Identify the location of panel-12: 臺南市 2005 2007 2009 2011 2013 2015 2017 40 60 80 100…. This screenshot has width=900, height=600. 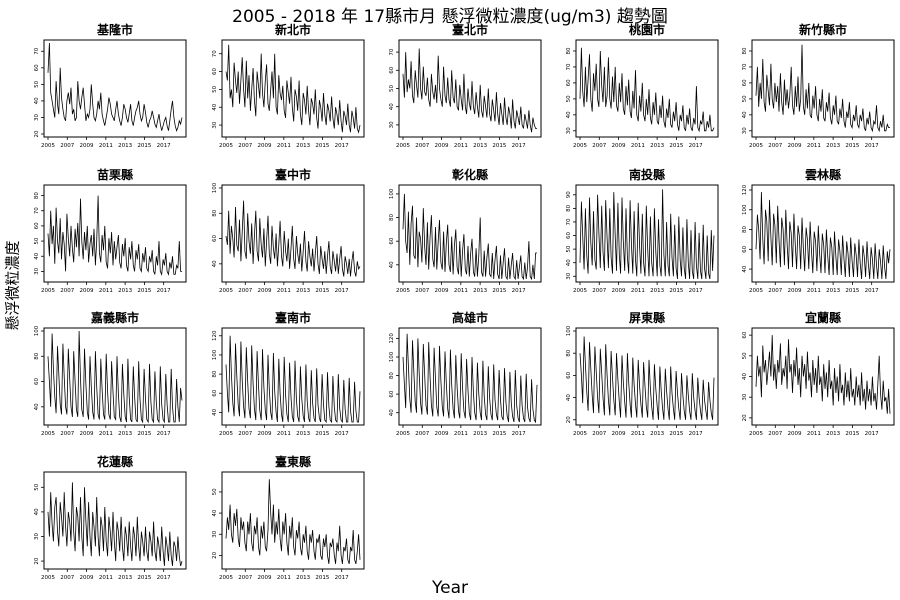
(288, 373).